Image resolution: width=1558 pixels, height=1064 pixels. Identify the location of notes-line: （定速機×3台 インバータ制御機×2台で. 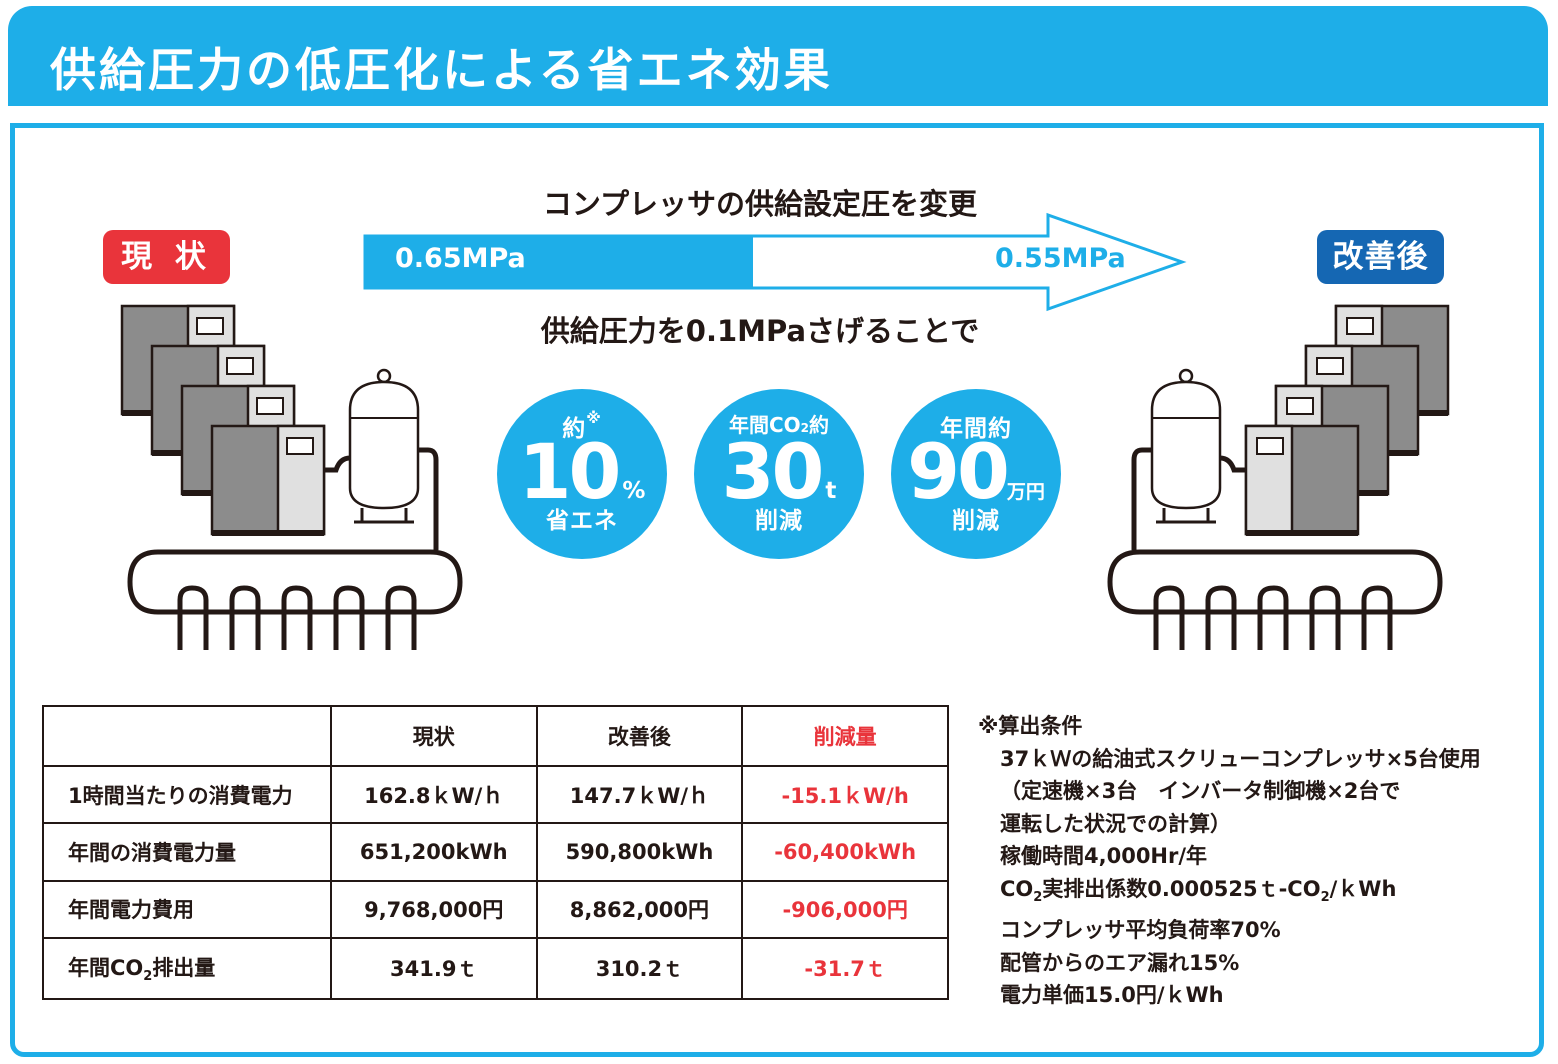
(1200, 791).